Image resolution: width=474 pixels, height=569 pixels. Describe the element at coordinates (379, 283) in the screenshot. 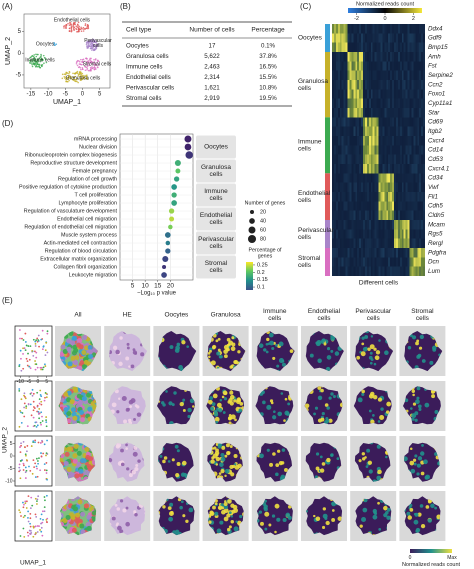

I see `x-axis-label: Different cells` at that location.